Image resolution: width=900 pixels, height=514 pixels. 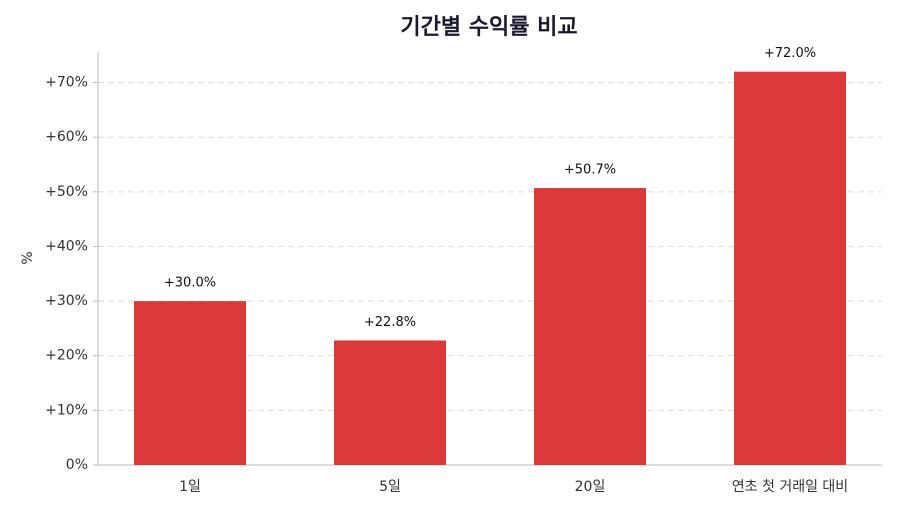 What do you see at coordinates (77, 465) in the screenshot?
I see `y-tick-label: 0%` at bounding box center [77, 465].